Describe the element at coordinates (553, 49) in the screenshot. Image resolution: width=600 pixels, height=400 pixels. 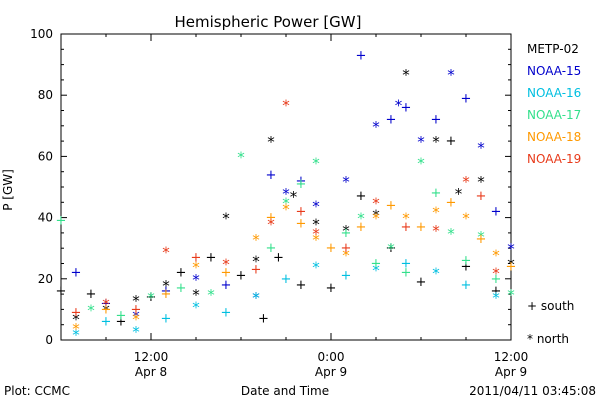
I see `legend-series-metp-02: METP-02` at that location.